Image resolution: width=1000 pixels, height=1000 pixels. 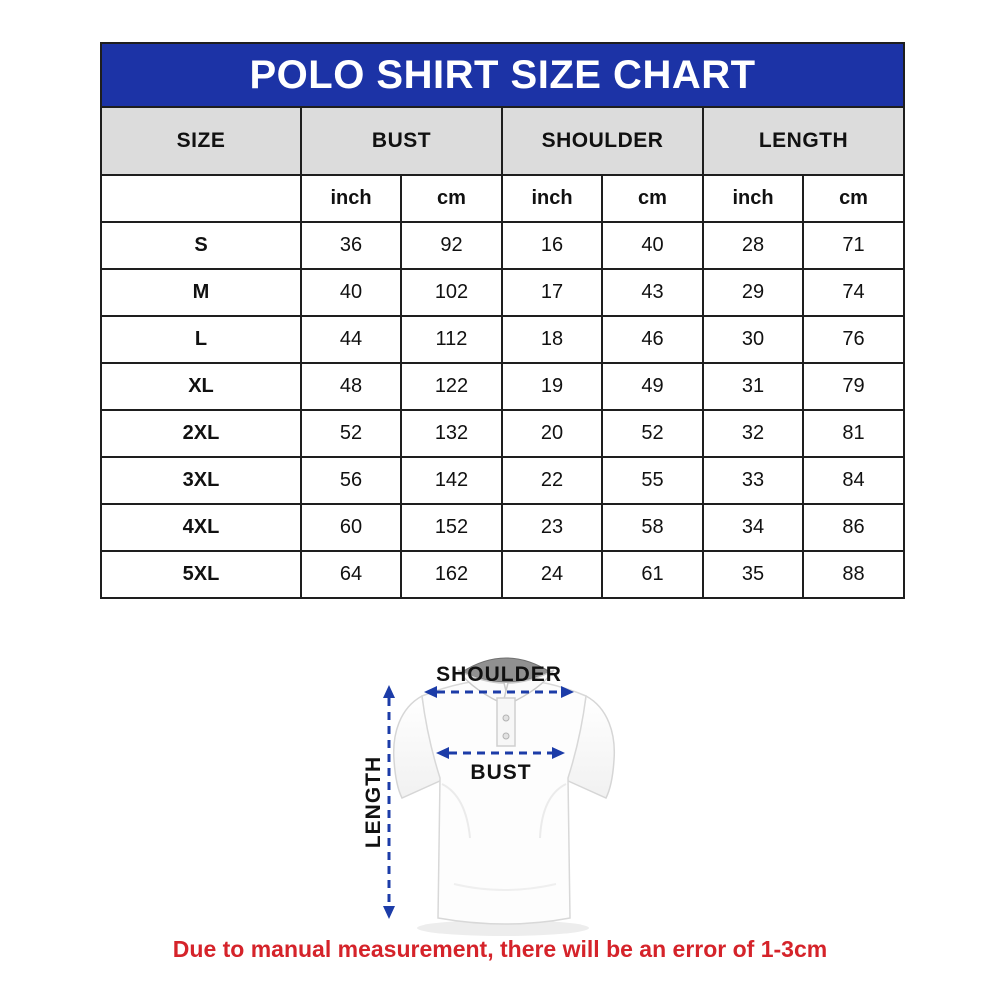 What do you see at coordinates (552, 527) in the screenshot?
I see `value-cell: 23` at bounding box center [552, 527].